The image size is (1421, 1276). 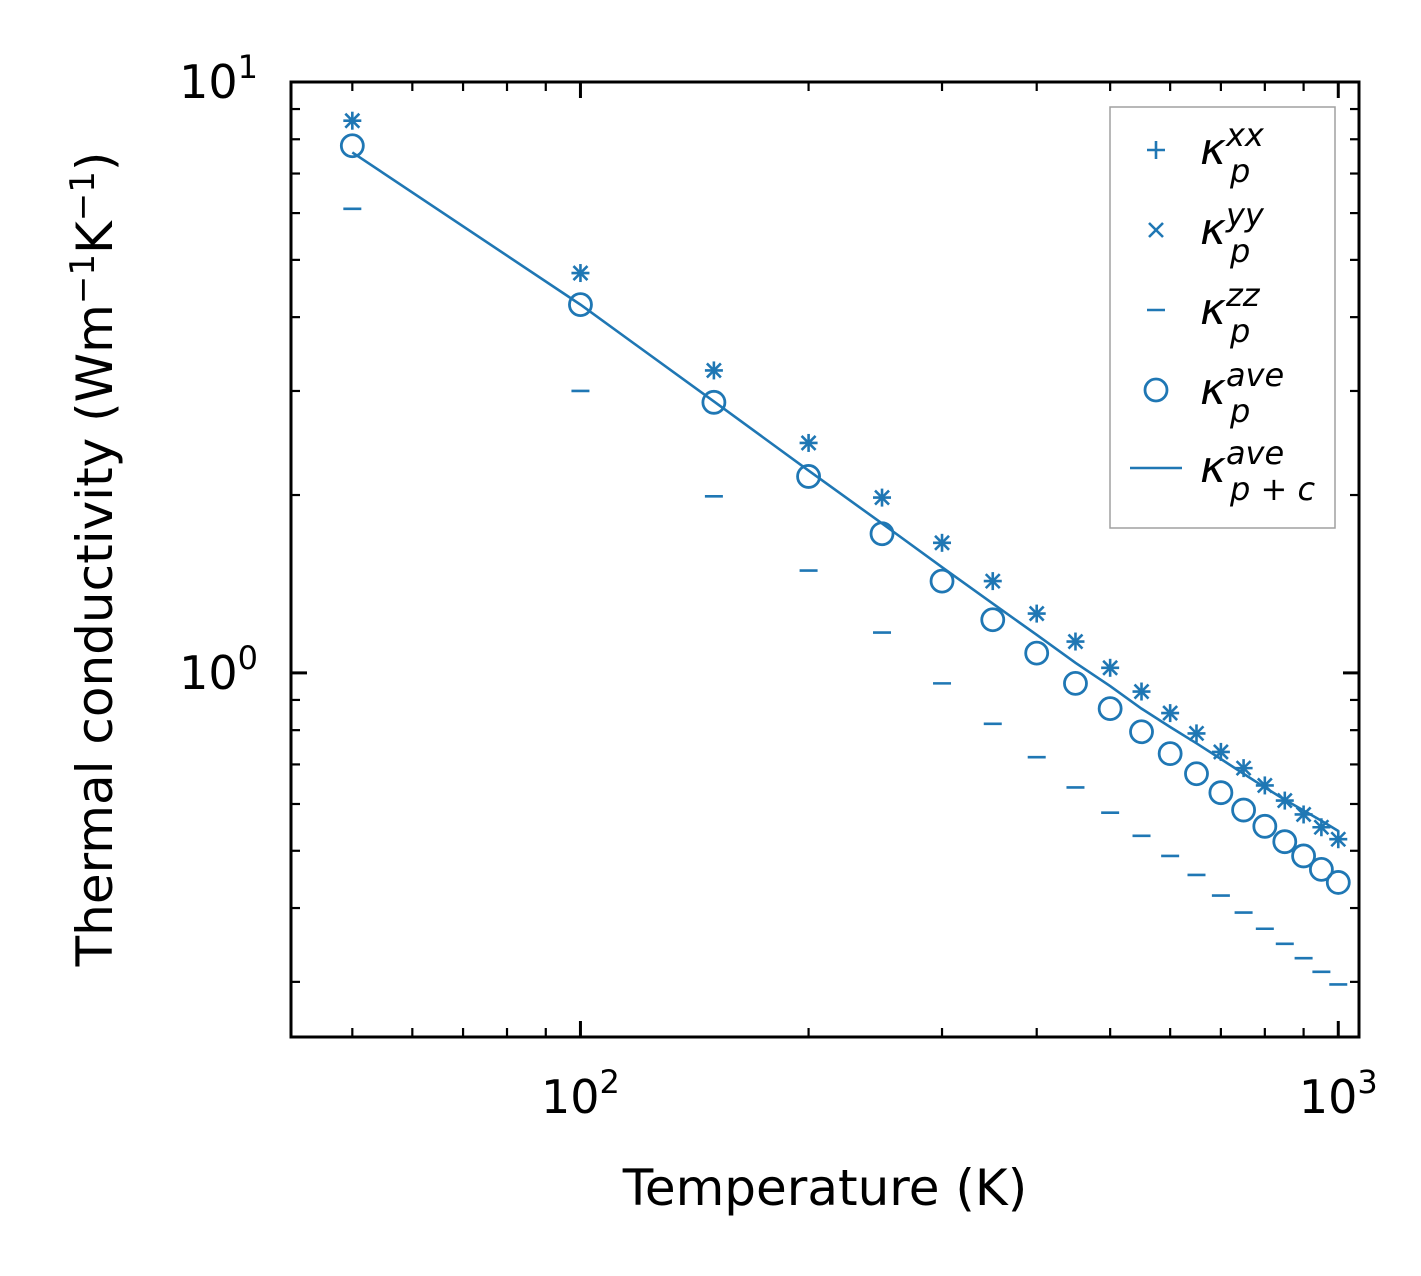 I want to click on legend-marker-plus, so click(x=1156, y=150).